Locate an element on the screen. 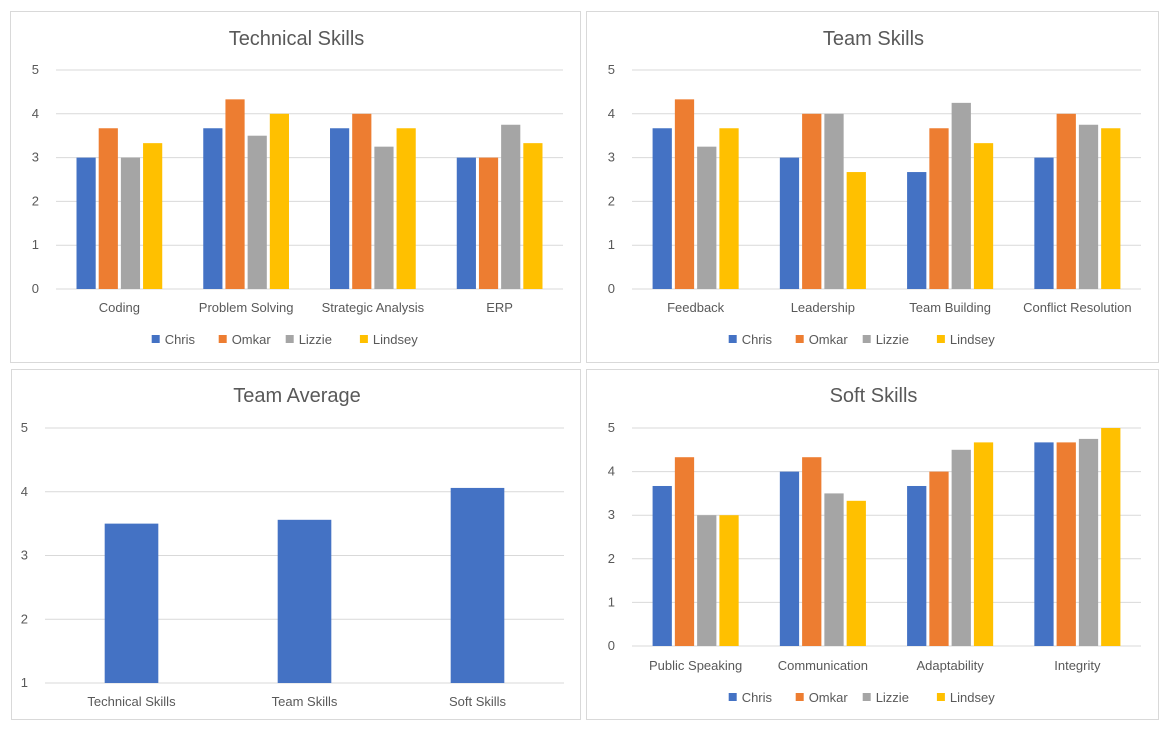  category-label-technical-skills: Technical Skills is located at coordinates (131, 701).